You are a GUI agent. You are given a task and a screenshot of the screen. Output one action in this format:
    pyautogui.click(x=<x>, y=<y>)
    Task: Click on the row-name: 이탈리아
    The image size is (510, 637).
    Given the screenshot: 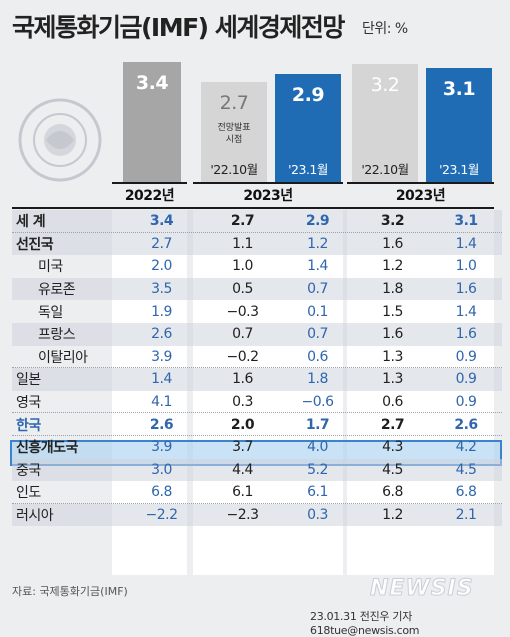 What is the action you would take?
    pyautogui.click(x=63, y=357)
    